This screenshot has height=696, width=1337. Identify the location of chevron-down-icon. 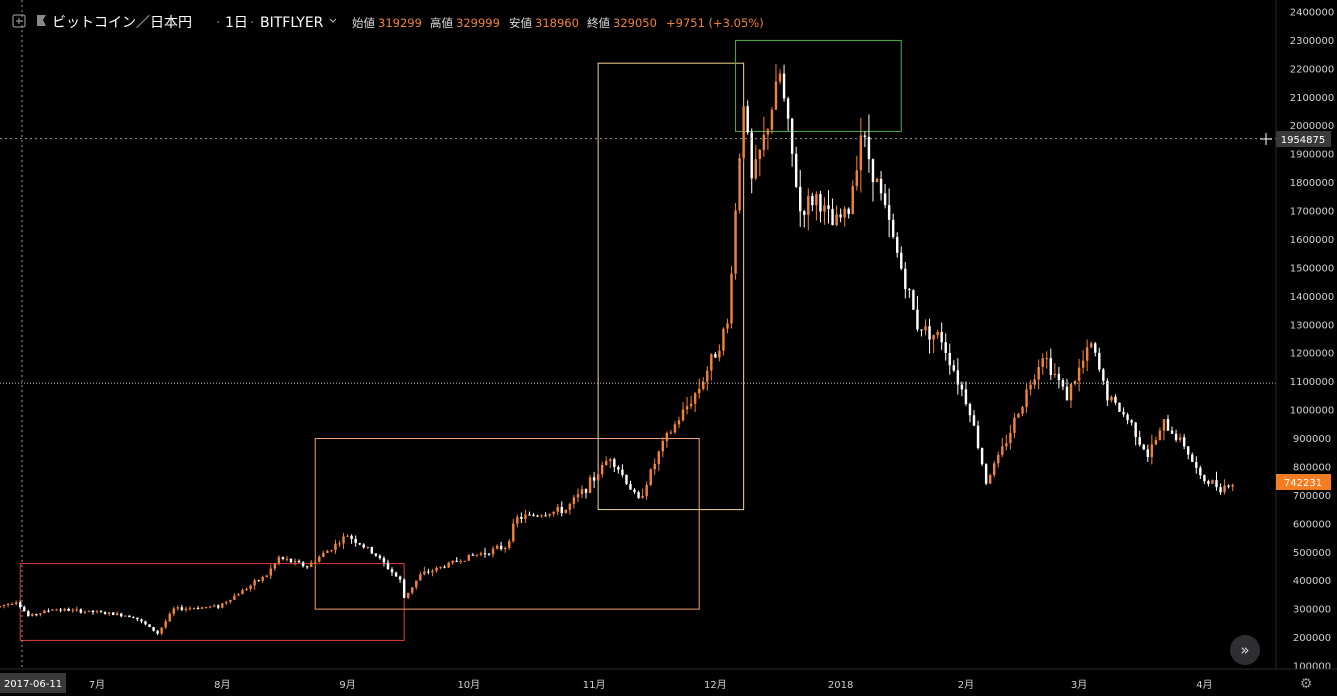
(333, 20).